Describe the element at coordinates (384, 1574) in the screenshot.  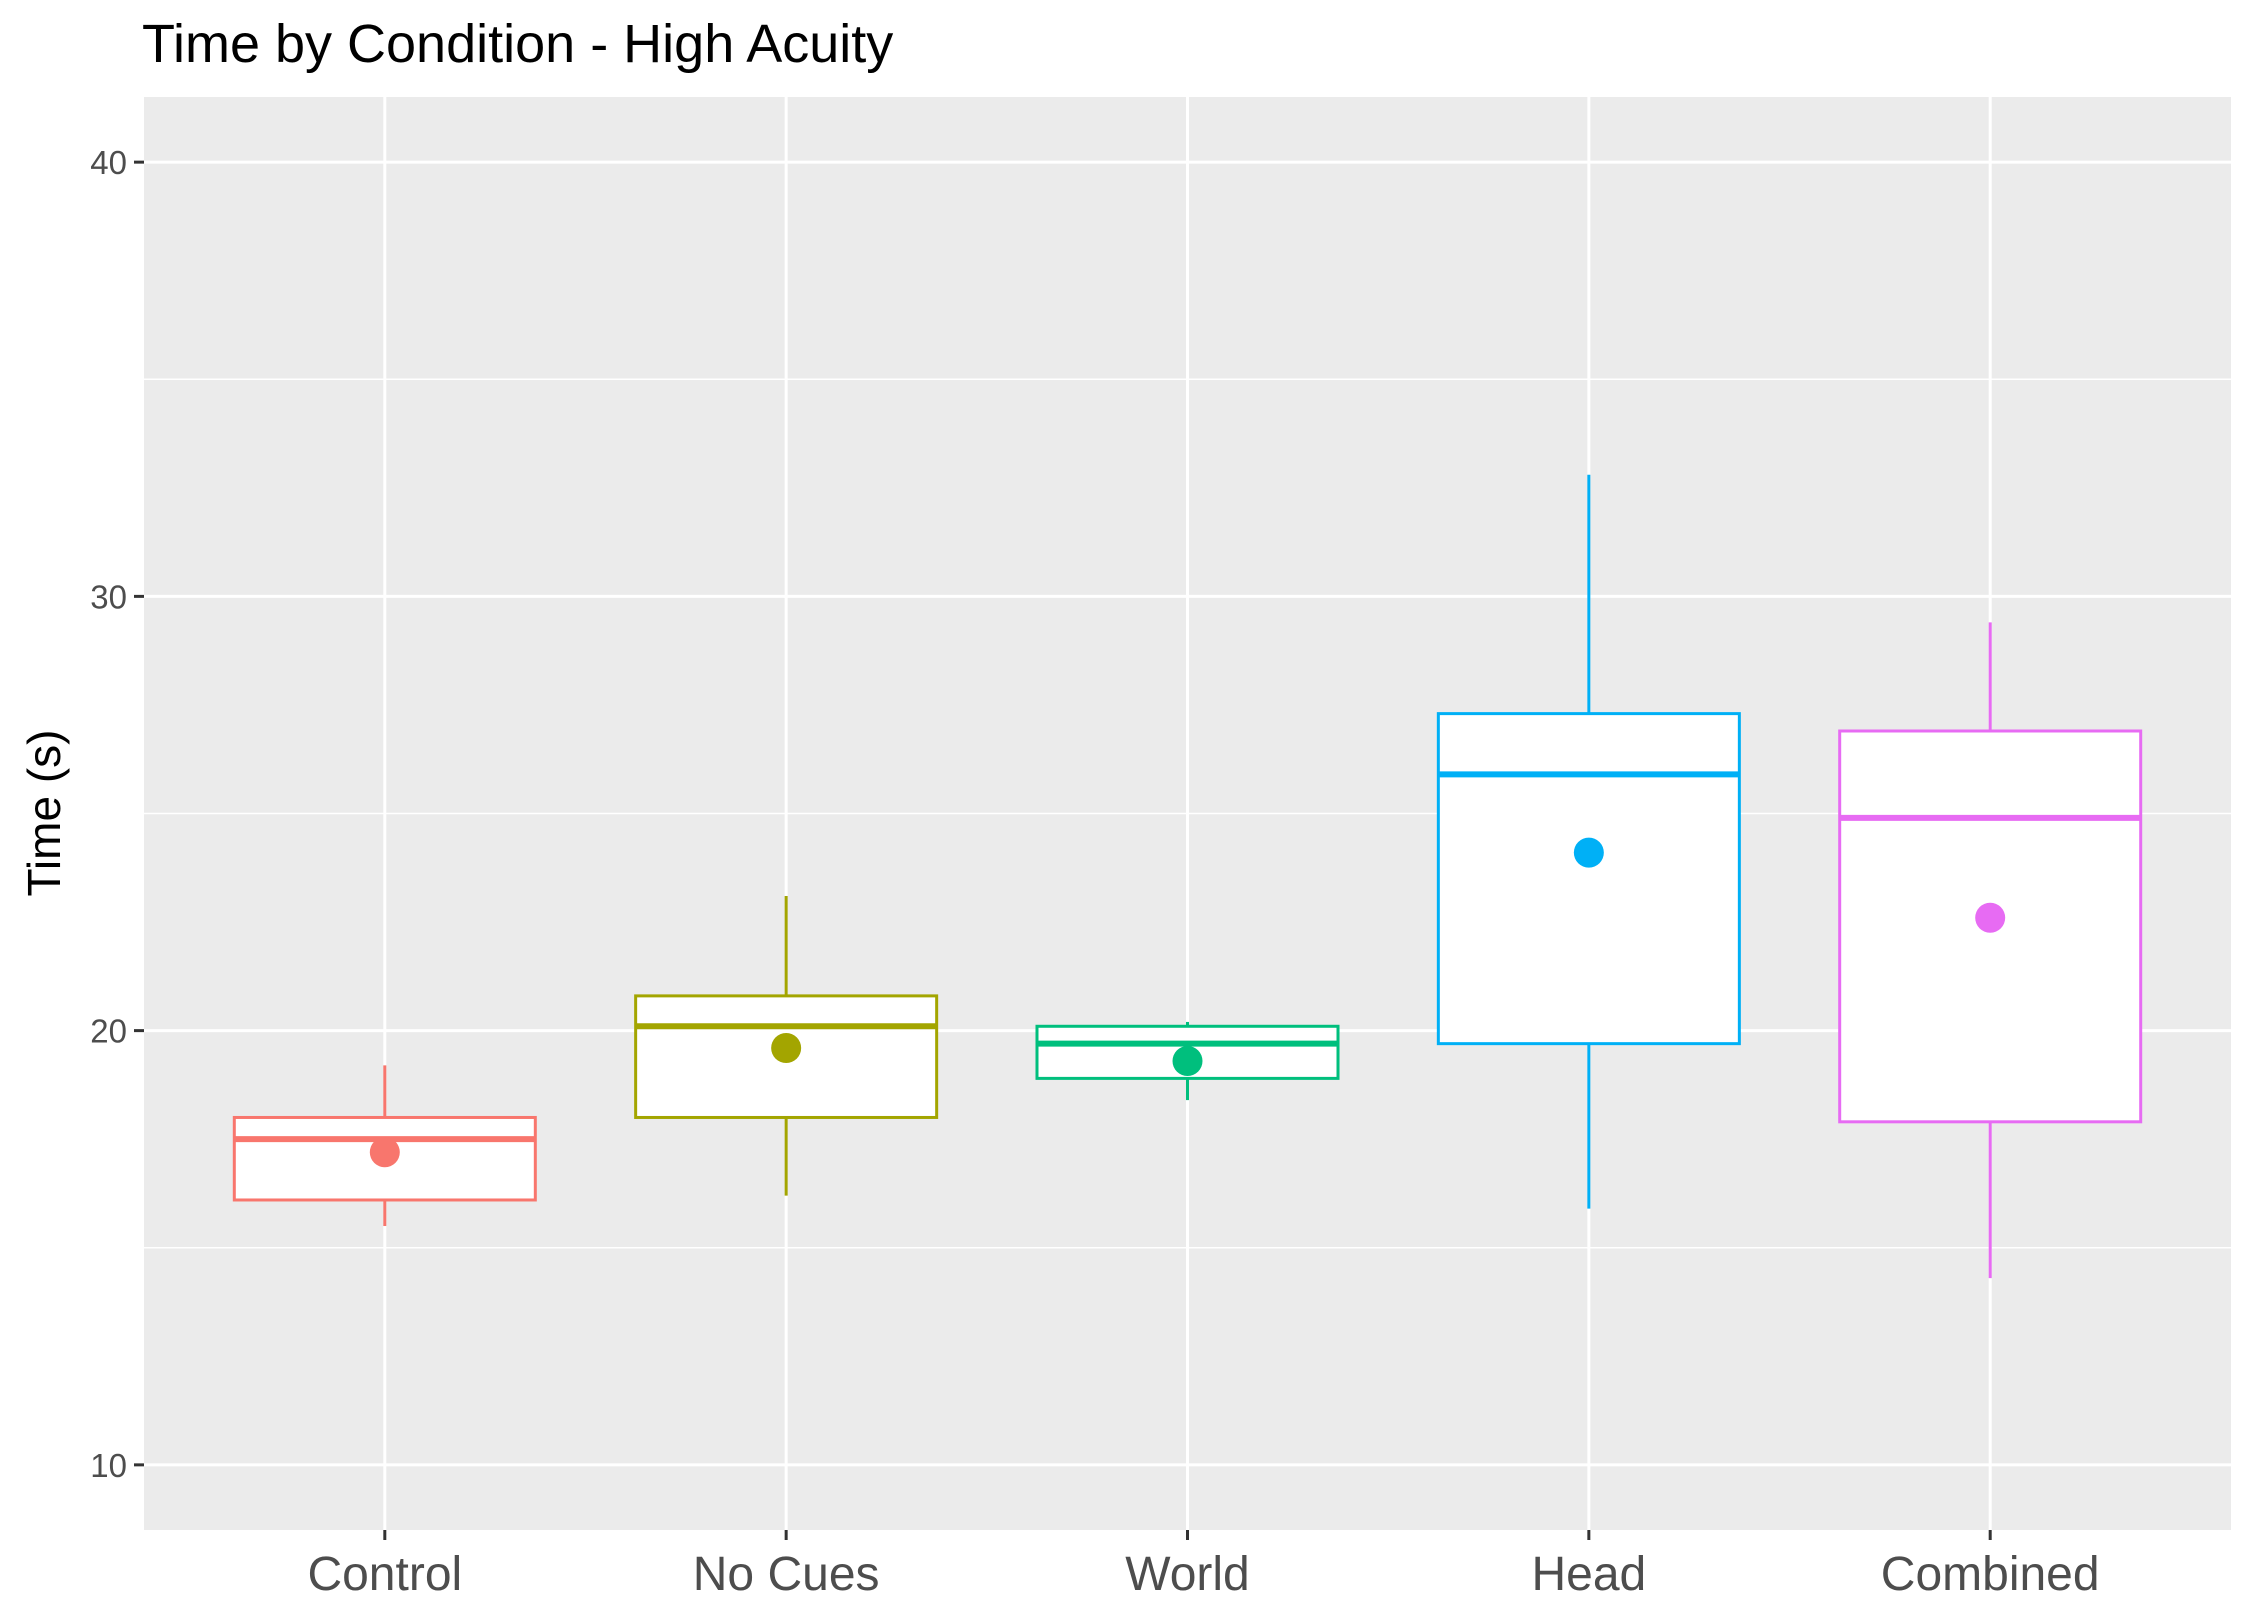
I see `x-tick-label: Control` at that location.